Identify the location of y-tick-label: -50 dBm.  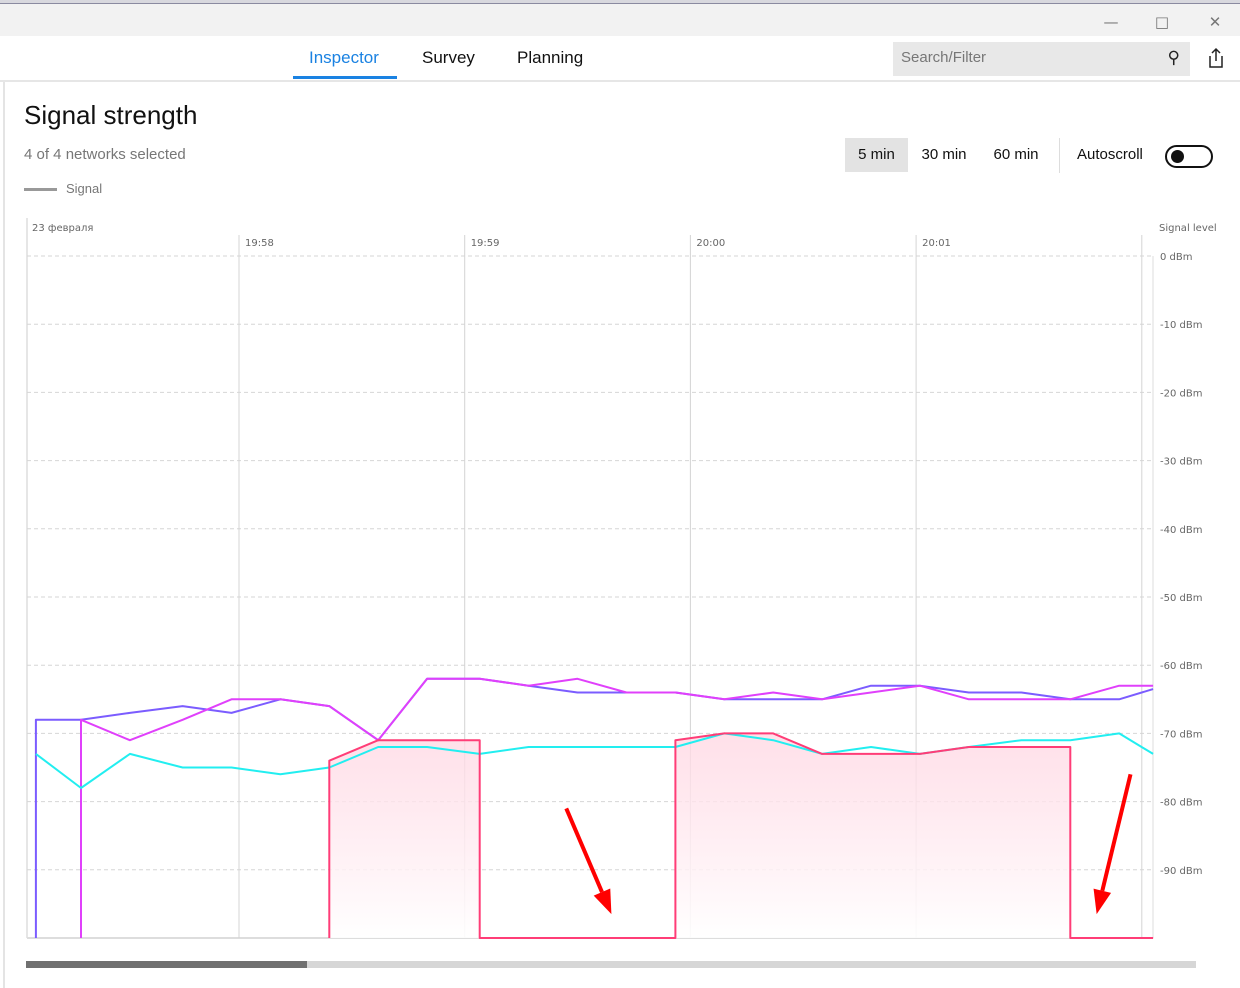
(1181, 598).